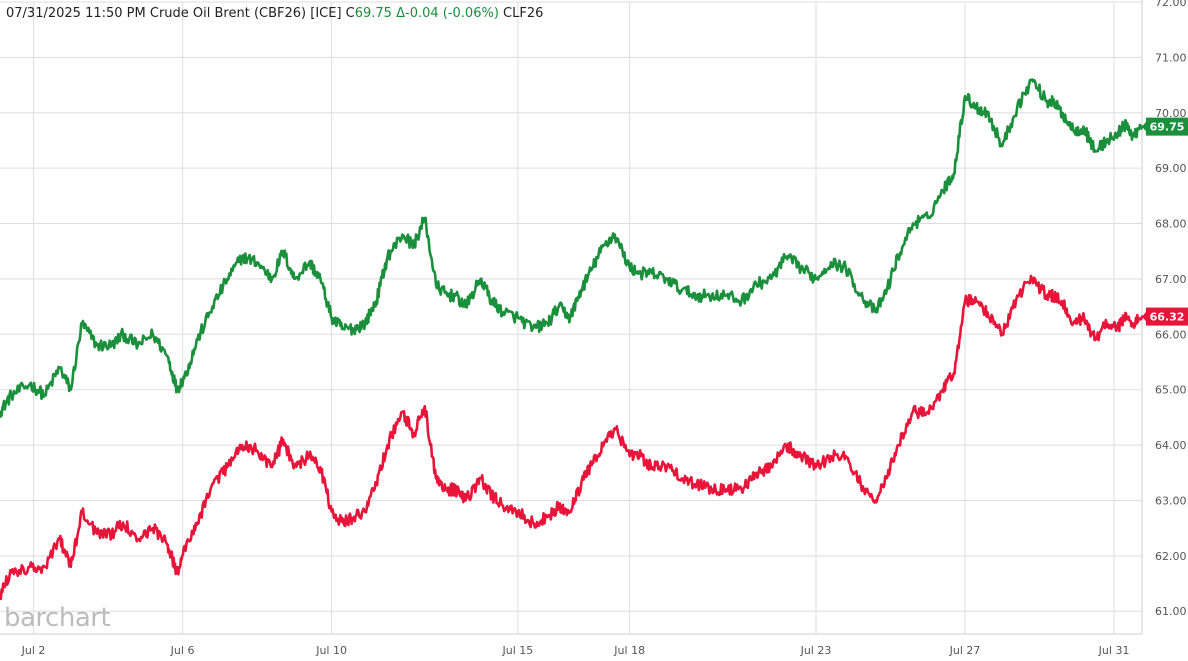 The width and height of the screenshot is (1188, 661). I want to click on y-tick-label: 64.00, so click(1171, 445).